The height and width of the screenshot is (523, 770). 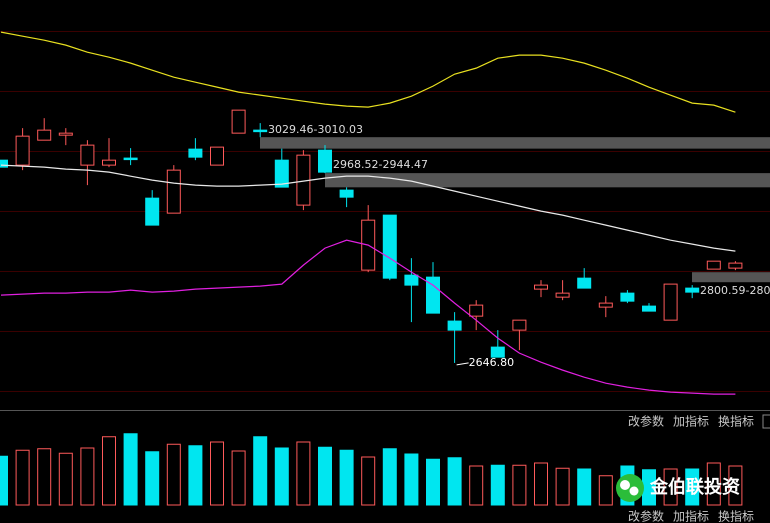 What do you see at coordinates (315, 129) in the screenshot?
I see `gap-label: 3029.46-3010.03` at bounding box center [315, 129].